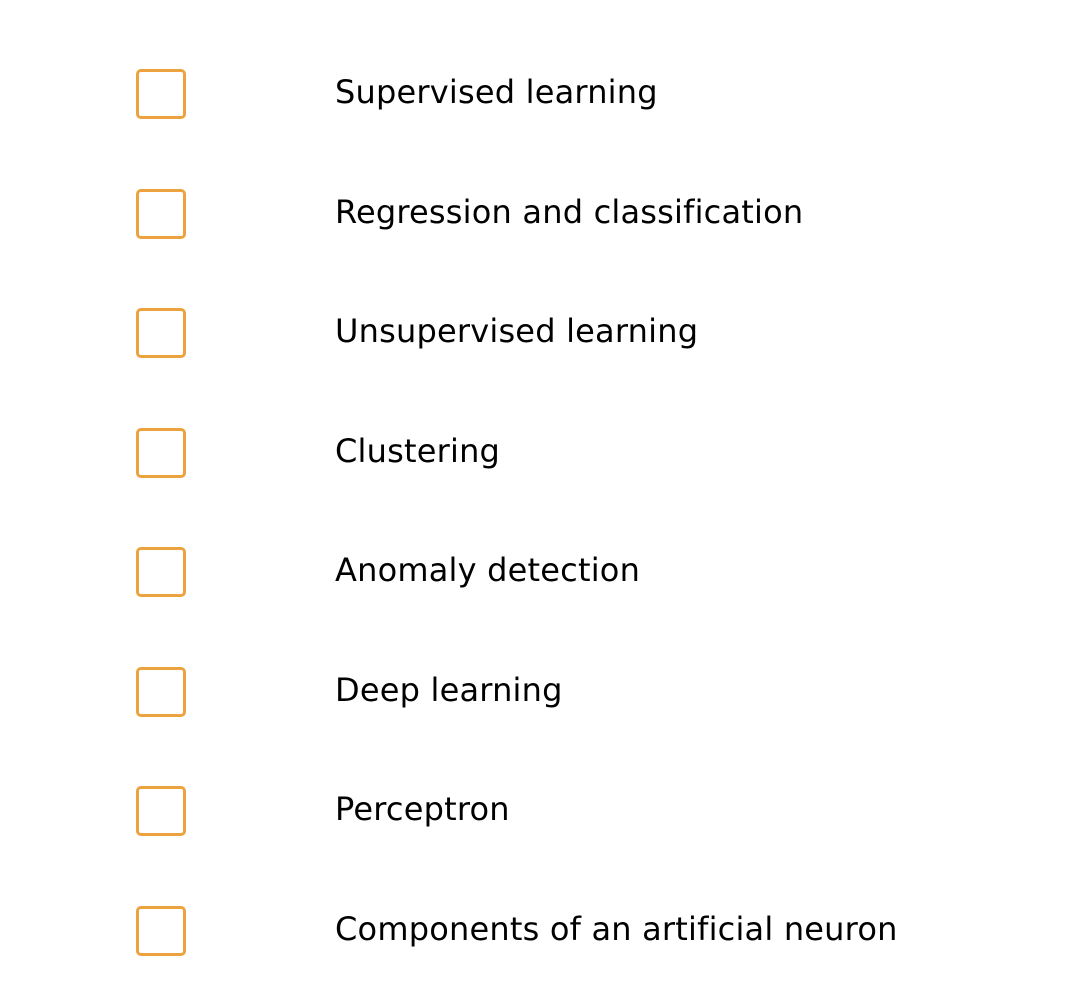  Describe the element at coordinates (569, 212) in the screenshot. I see `checklist-item-label: Regression and classification` at that location.